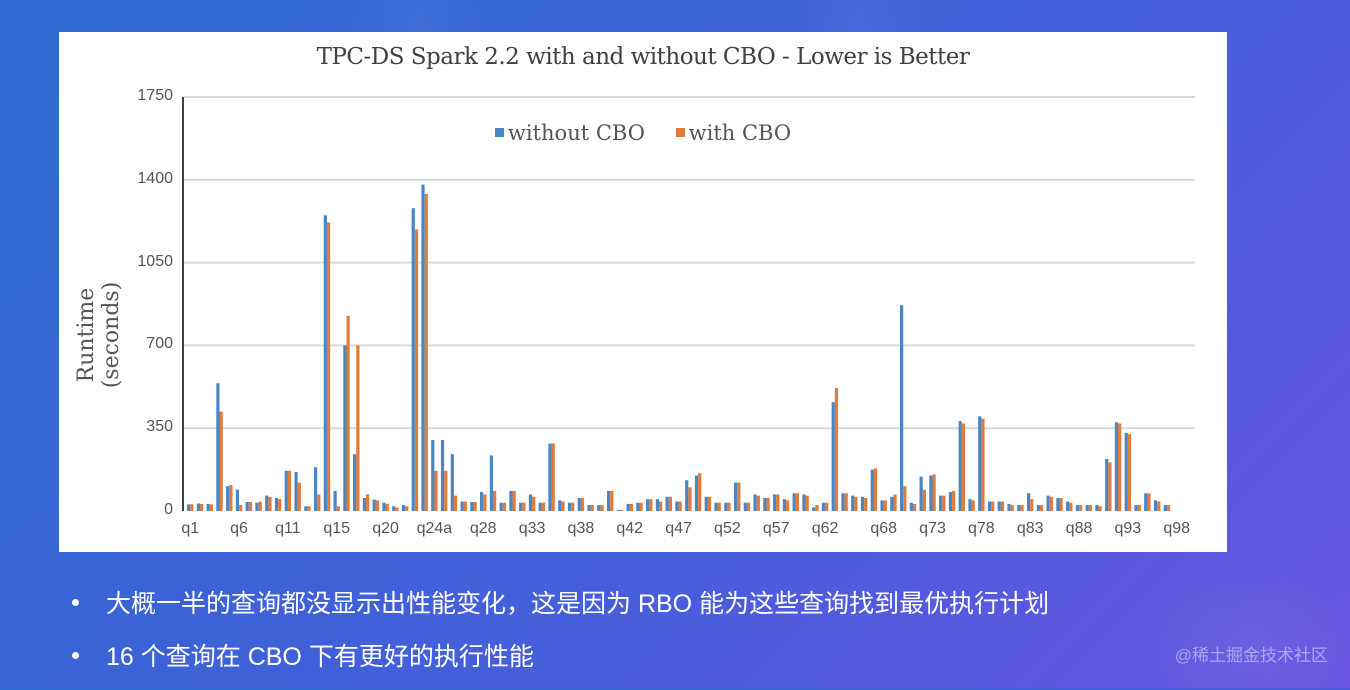 The height and width of the screenshot is (690, 1350). Describe the element at coordinates (247, 506) in the screenshot. I see `bar-without-cbo-q7` at that location.